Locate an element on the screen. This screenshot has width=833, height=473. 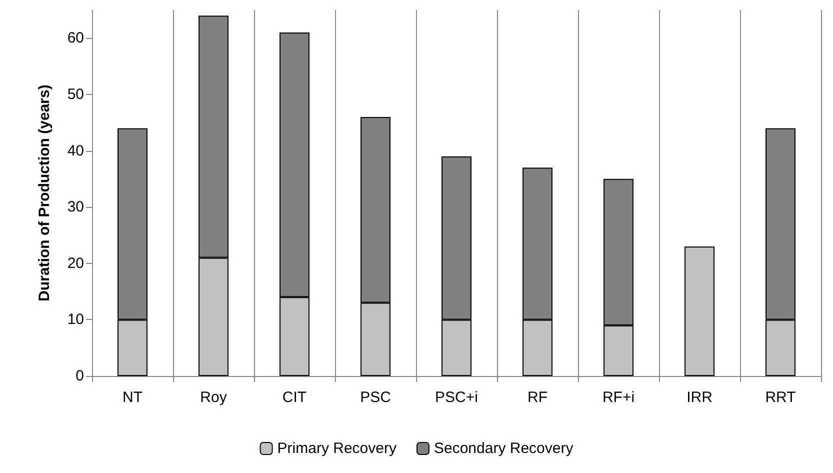
y-tick-label: 0 is located at coordinates (80, 376).